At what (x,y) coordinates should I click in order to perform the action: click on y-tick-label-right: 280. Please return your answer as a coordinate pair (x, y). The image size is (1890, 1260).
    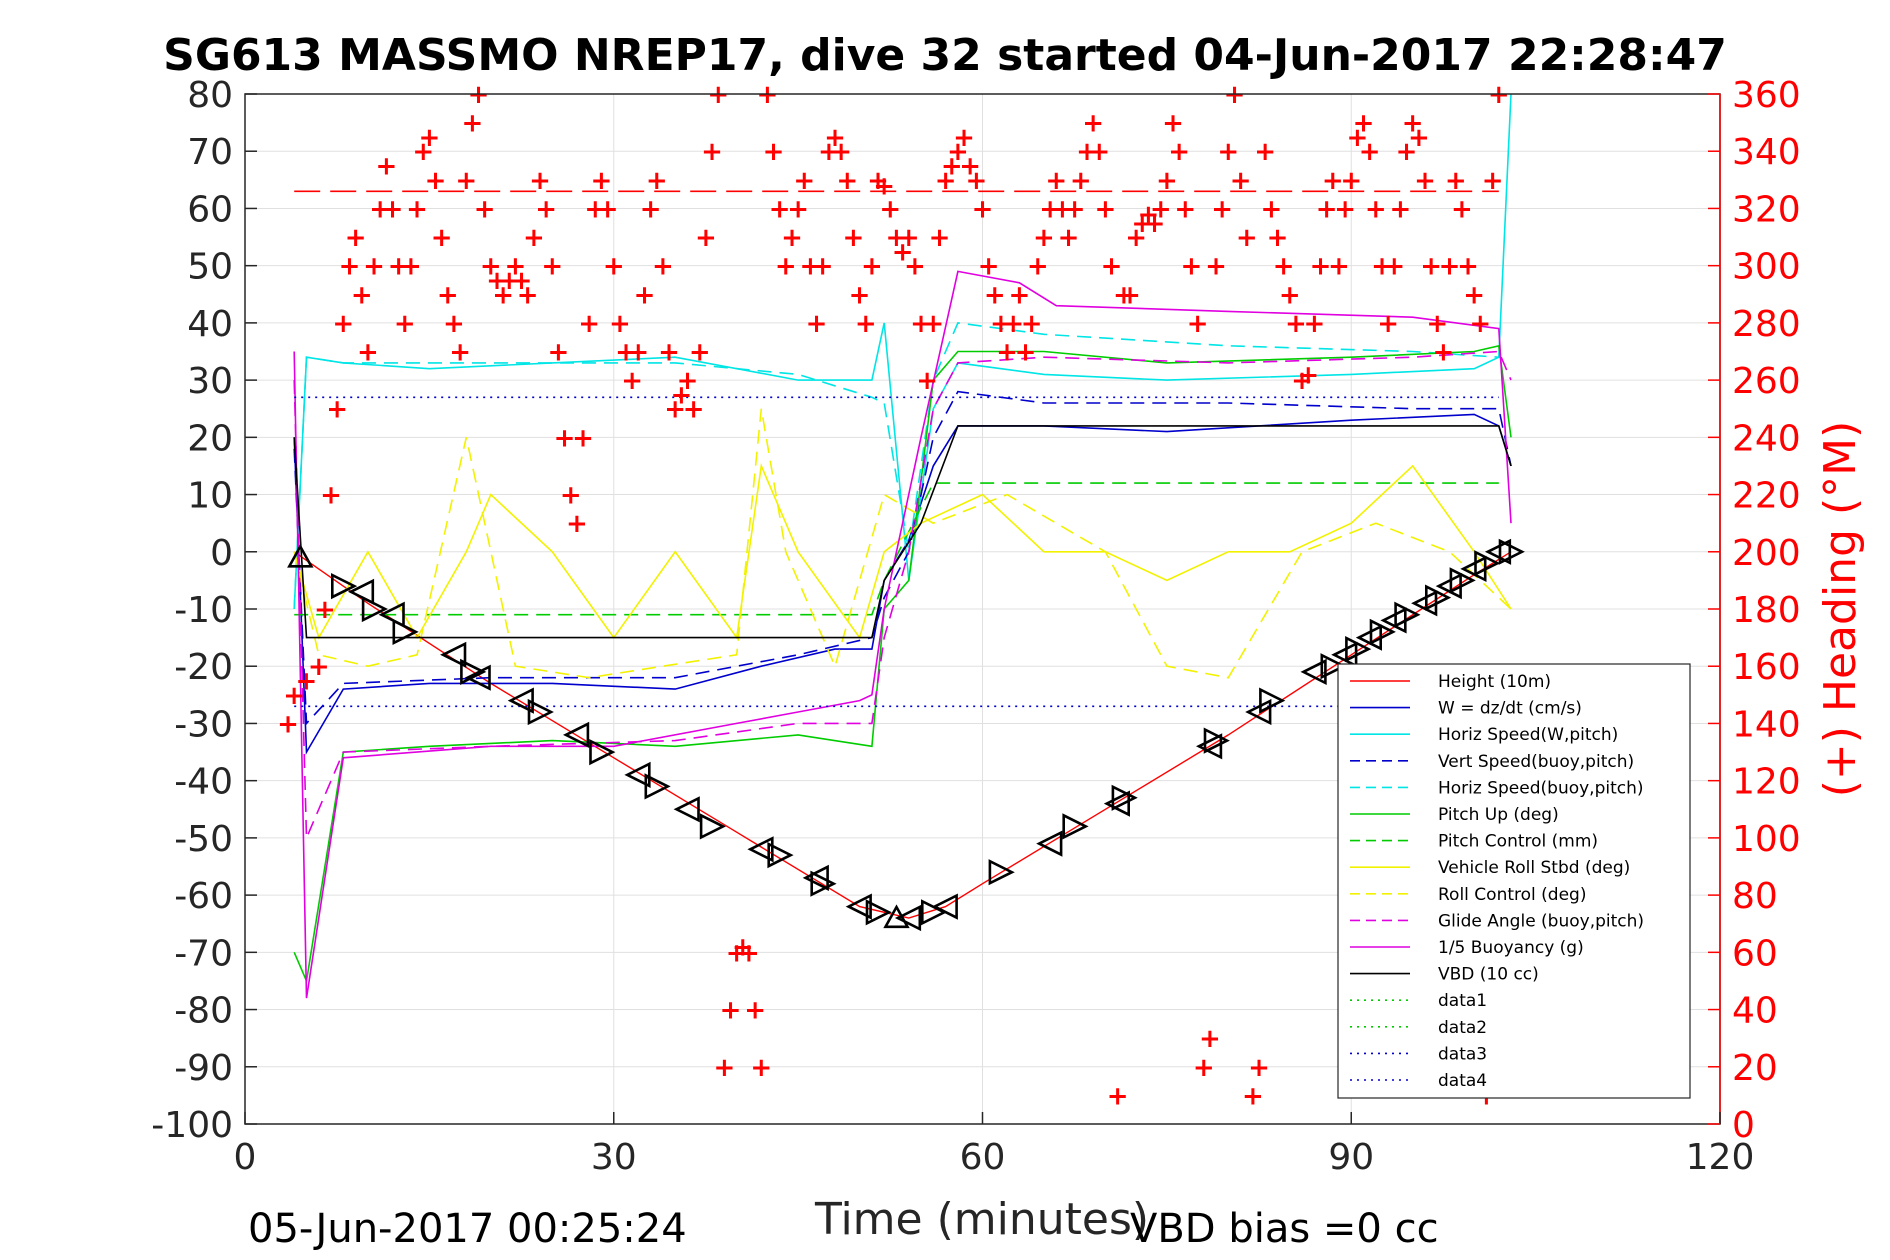
    Looking at the image, I should click on (1766, 324).